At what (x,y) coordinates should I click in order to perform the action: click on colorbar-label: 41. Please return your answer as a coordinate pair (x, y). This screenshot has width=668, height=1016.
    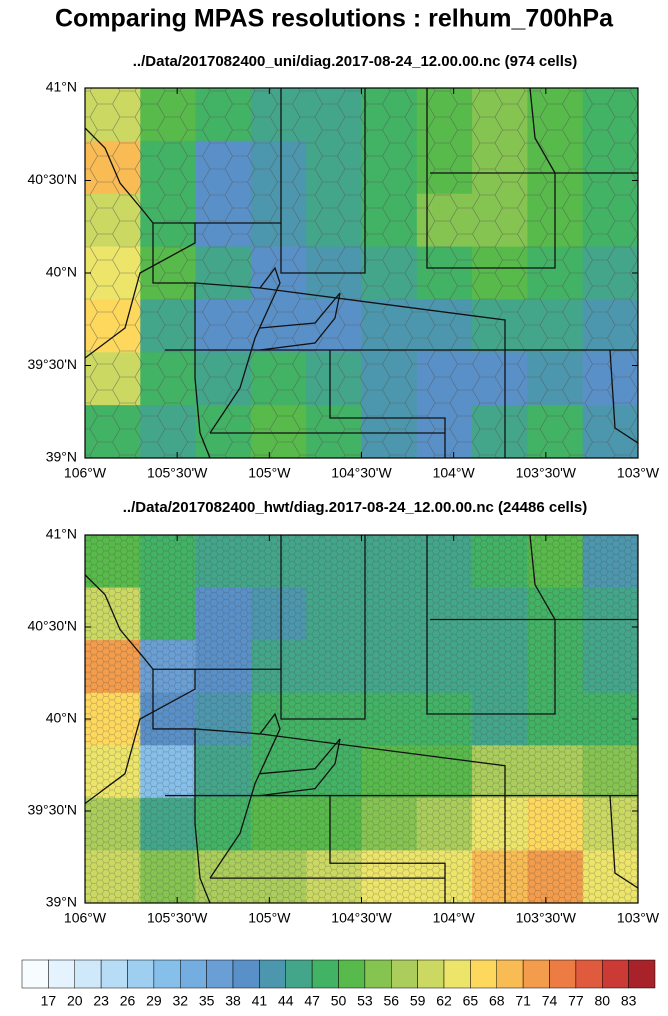
    Looking at the image, I should click on (260, 1001).